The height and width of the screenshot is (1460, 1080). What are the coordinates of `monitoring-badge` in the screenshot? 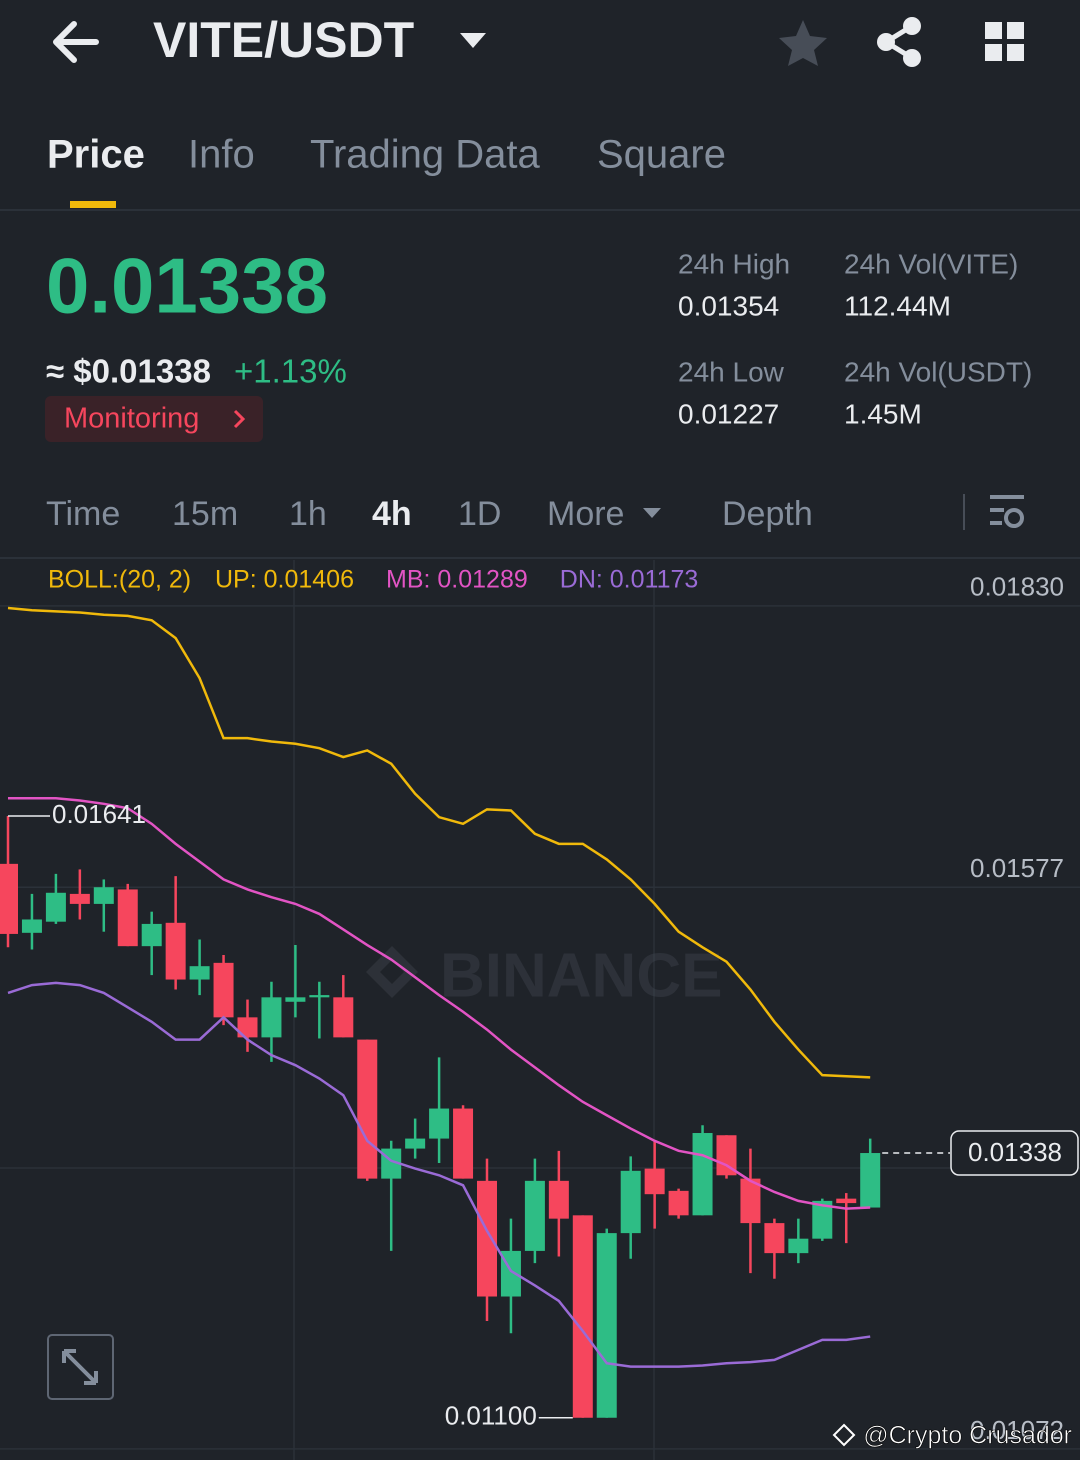 It's located at (154, 419).